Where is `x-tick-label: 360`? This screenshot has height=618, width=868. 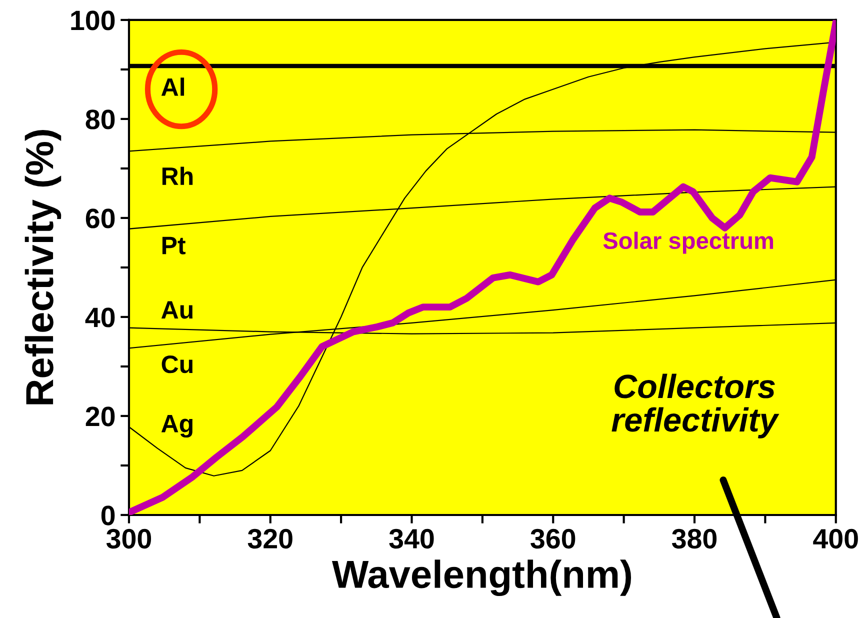
x-tick-label: 360 is located at coordinates (553, 538).